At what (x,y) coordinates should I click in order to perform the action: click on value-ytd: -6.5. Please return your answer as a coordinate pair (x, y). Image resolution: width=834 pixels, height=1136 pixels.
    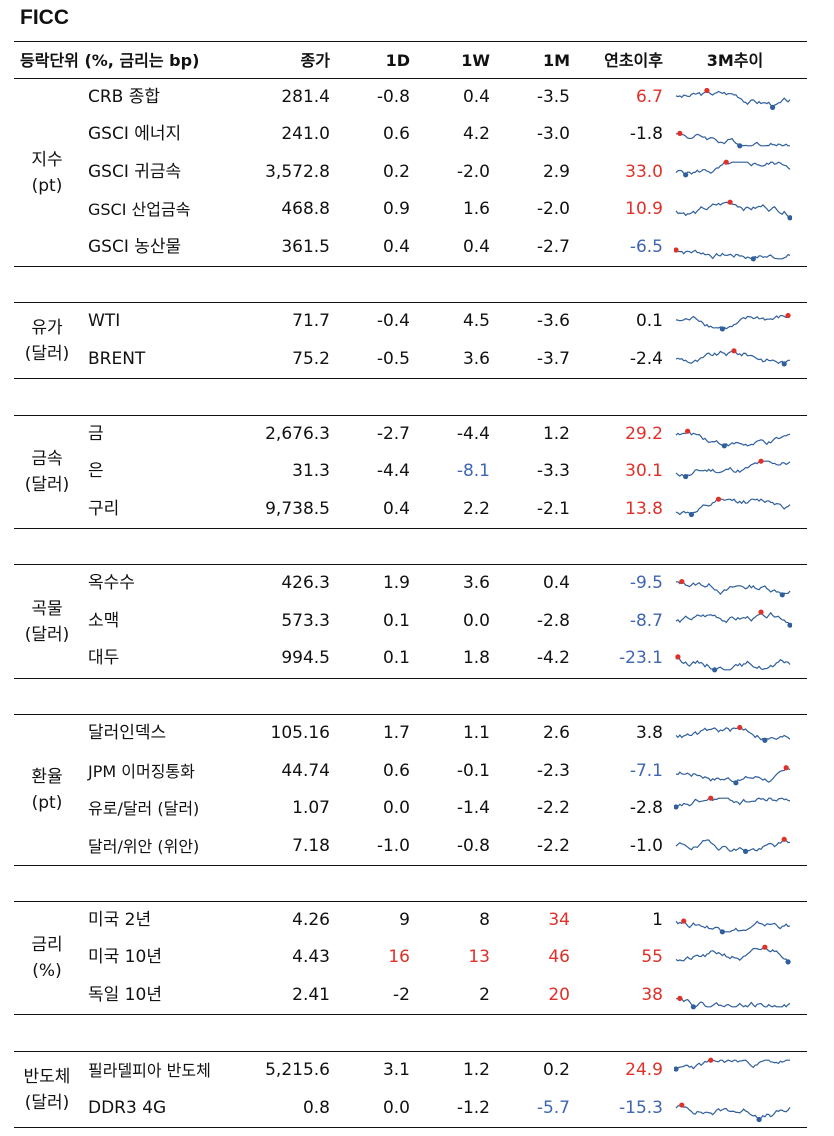
    Looking at the image, I should click on (646, 246).